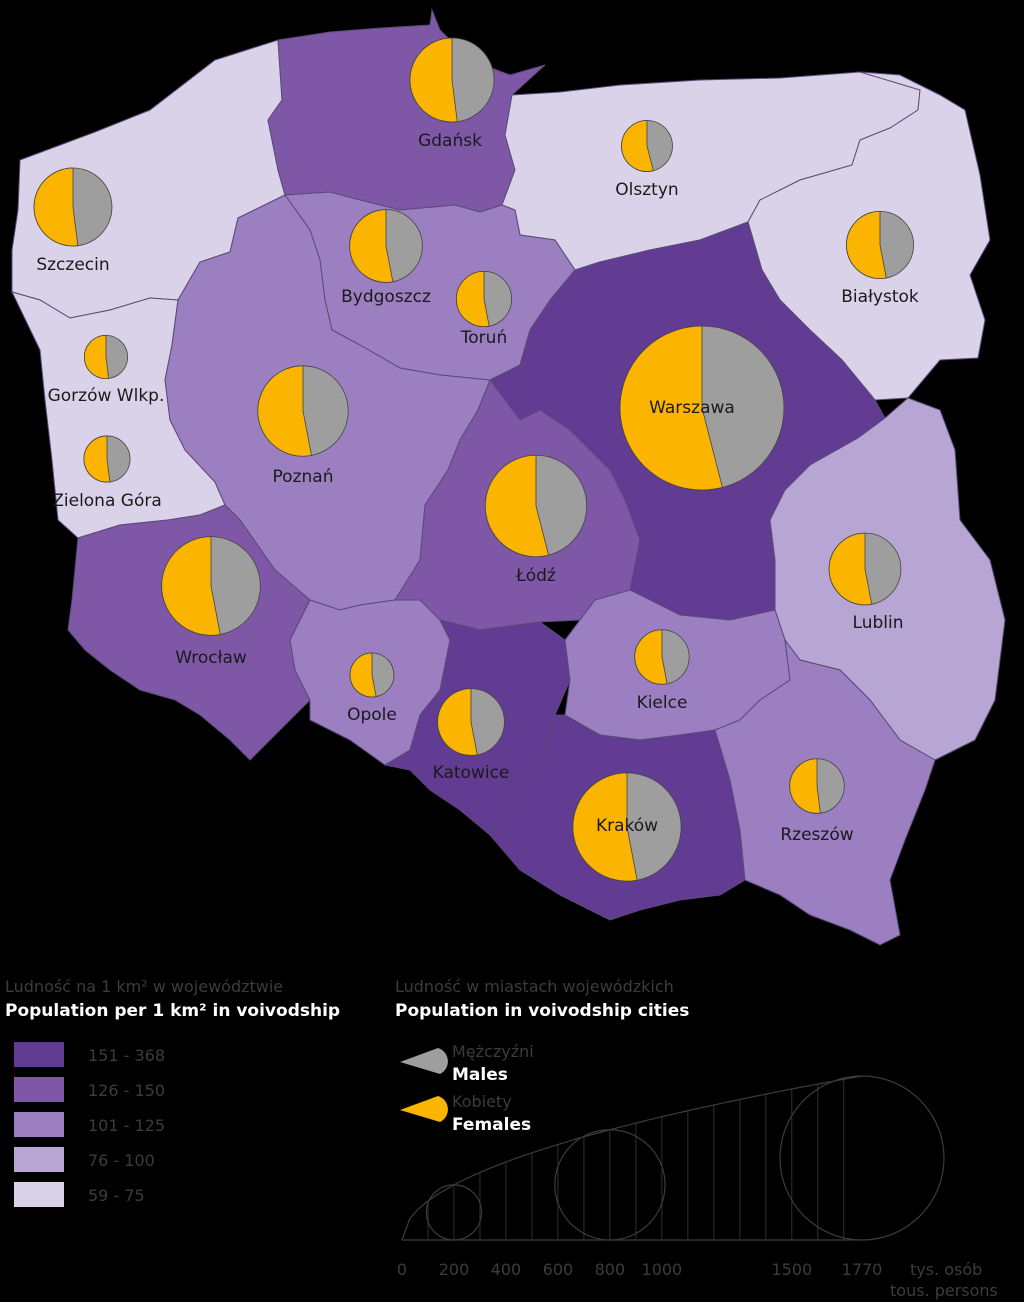 Image resolution: width=1024 pixels, height=1302 pixels. Describe the element at coordinates (106, 396) in the screenshot. I see `city-label: Gorzów Wlkp.` at that location.